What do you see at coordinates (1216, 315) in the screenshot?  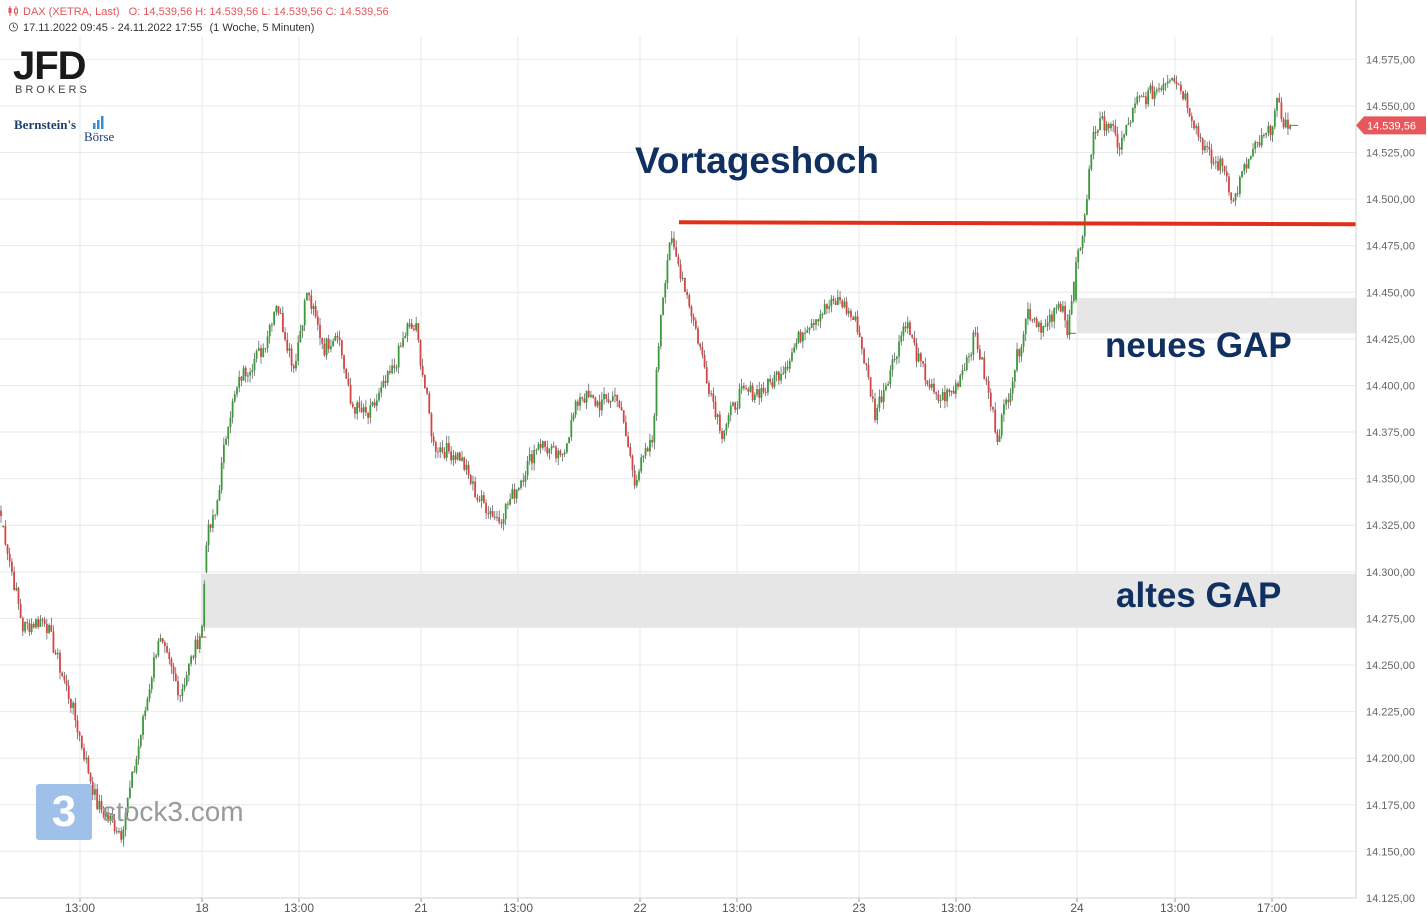 I see `gap-zone` at bounding box center [1216, 315].